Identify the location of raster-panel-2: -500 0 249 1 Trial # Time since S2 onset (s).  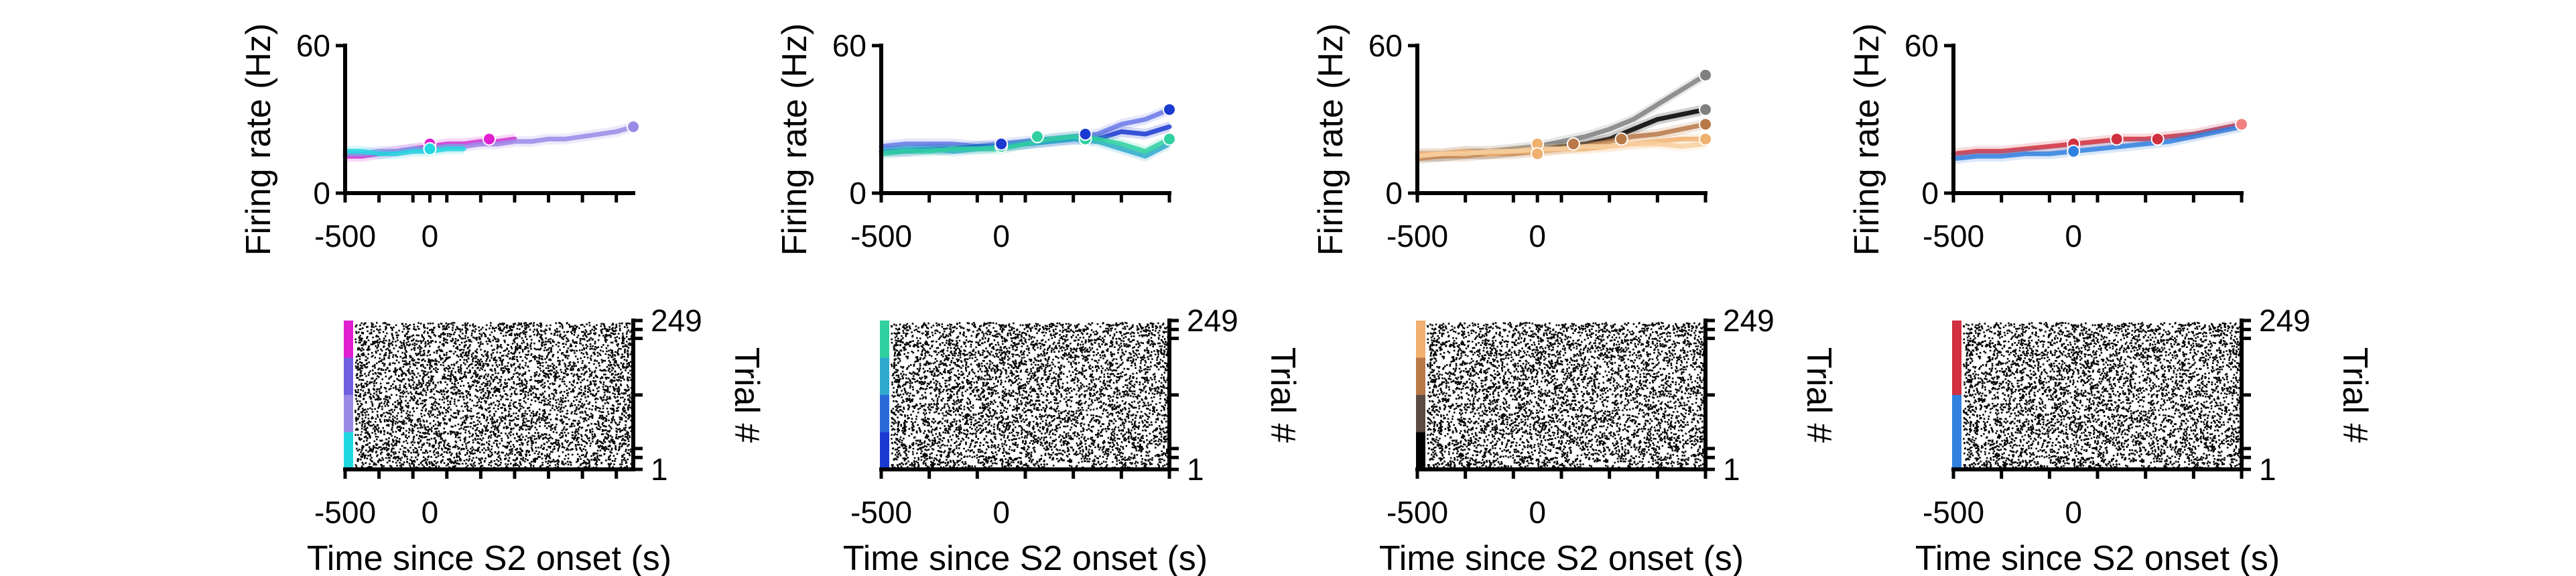
(1072, 440).